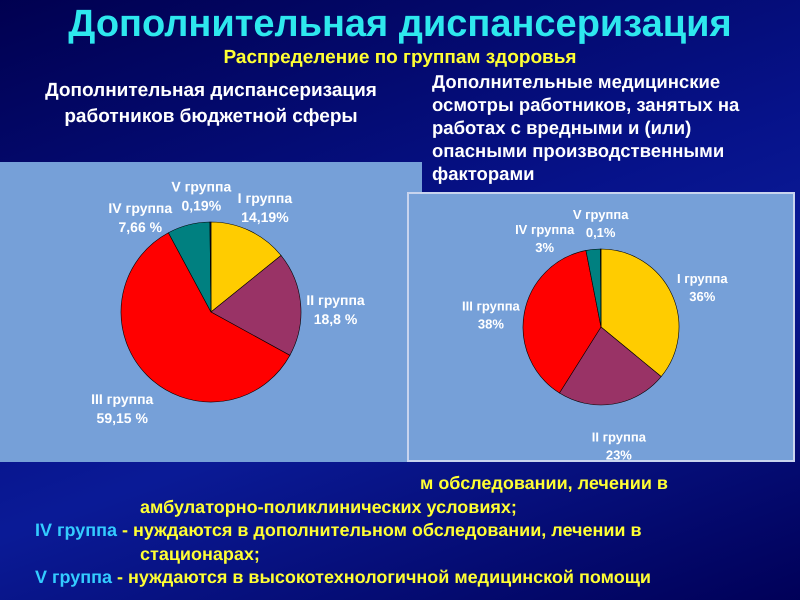 The width and height of the screenshot is (800, 600). I want to click on chart-title: Дополнительная диспансеризация работников бюджетной сферы, so click(211, 104).